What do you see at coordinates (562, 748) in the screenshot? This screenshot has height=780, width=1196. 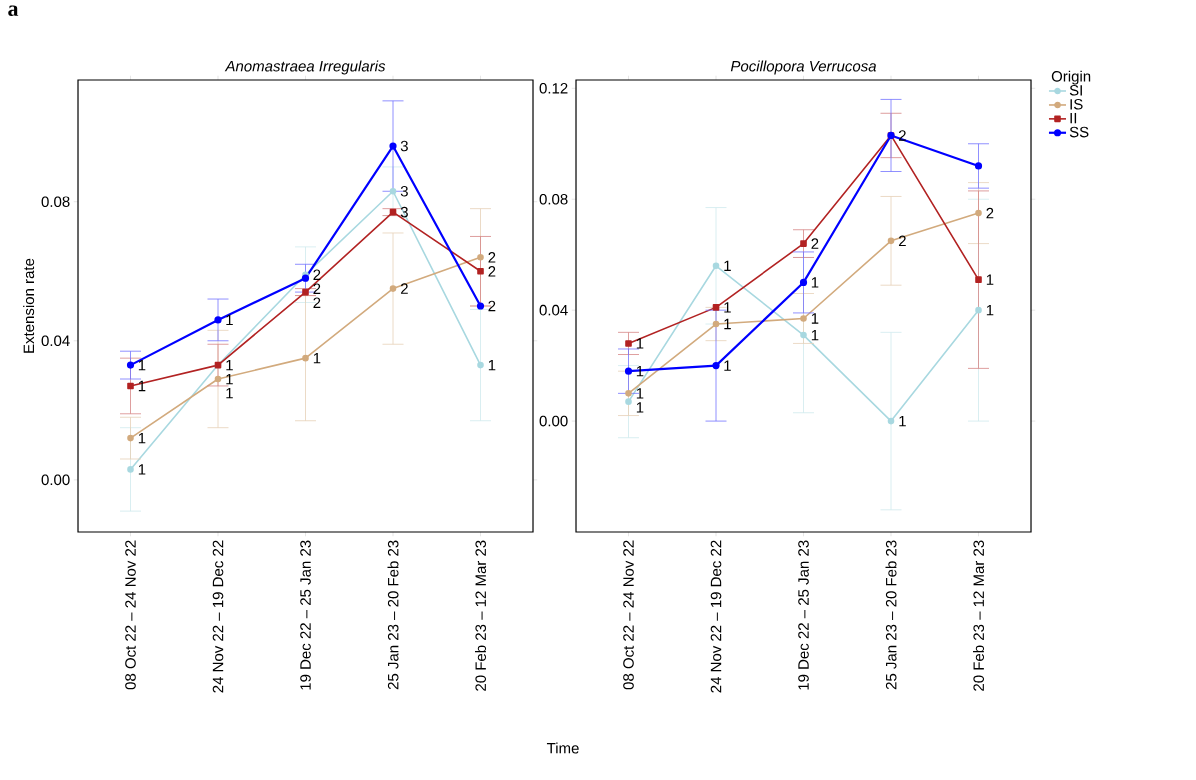 I see `x-axis-title: Time` at bounding box center [562, 748].